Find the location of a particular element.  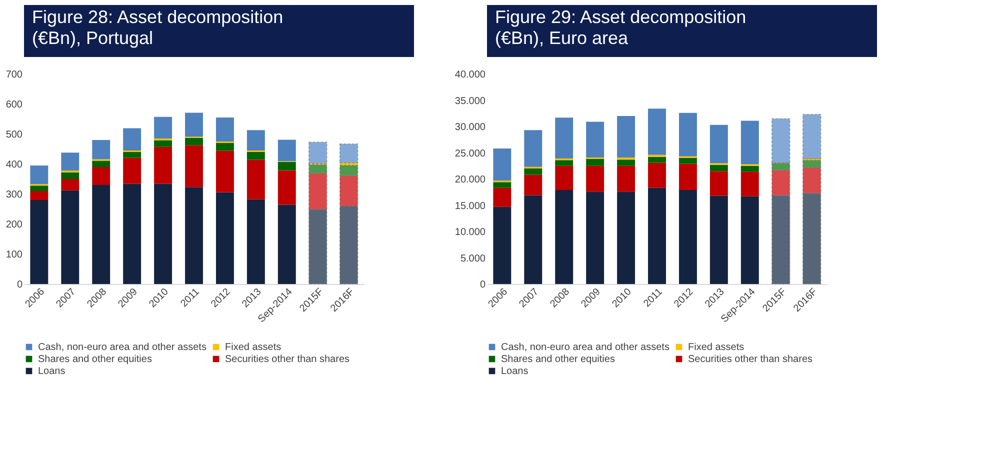

y-tick-label: 300 is located at coordinates (14, 195).